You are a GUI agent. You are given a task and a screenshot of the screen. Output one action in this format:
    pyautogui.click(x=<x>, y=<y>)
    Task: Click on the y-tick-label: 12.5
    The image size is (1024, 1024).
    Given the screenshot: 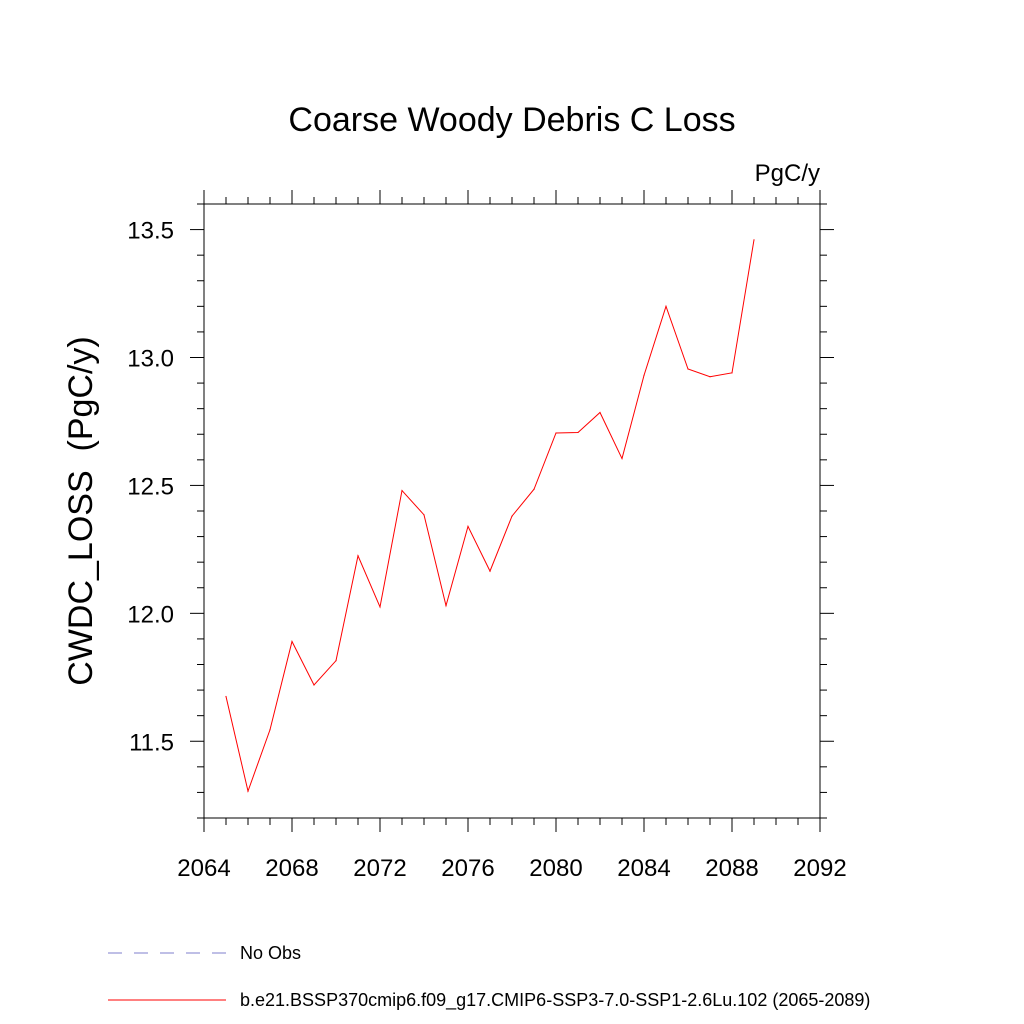 What is the action you would take?
    pyautogui.click(x=150, y=486)
    